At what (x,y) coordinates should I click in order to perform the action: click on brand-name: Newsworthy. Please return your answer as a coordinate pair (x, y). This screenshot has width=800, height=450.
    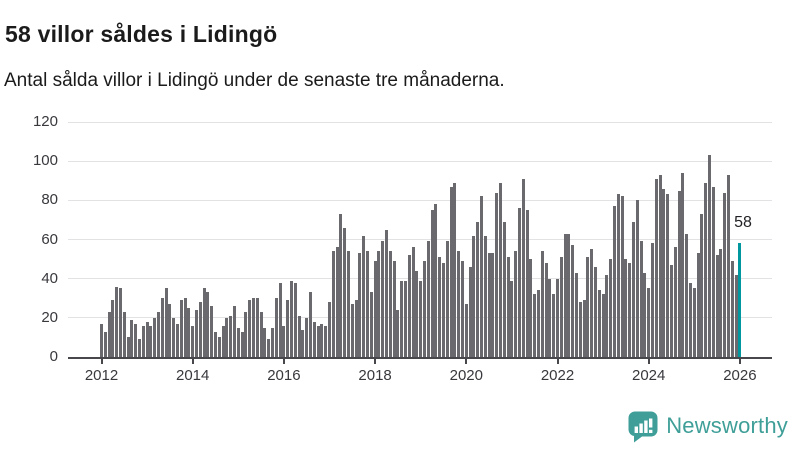
    Looking at the image, I should click on (727, 425).